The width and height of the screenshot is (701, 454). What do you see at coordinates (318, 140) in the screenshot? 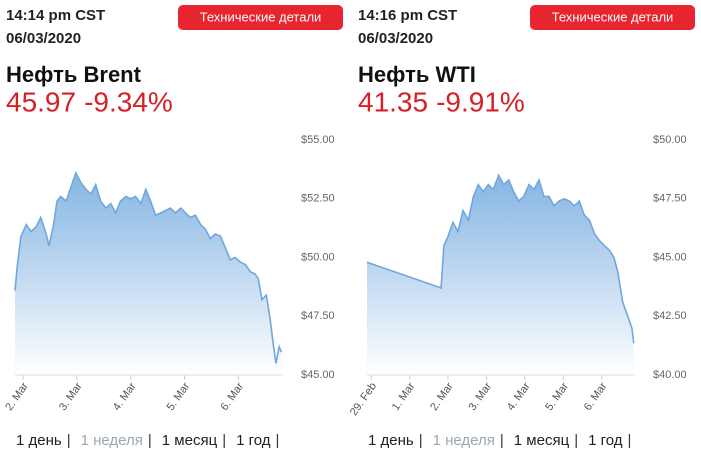
I see `y-tick-label: $55.00` at bounding box center [318, 140].